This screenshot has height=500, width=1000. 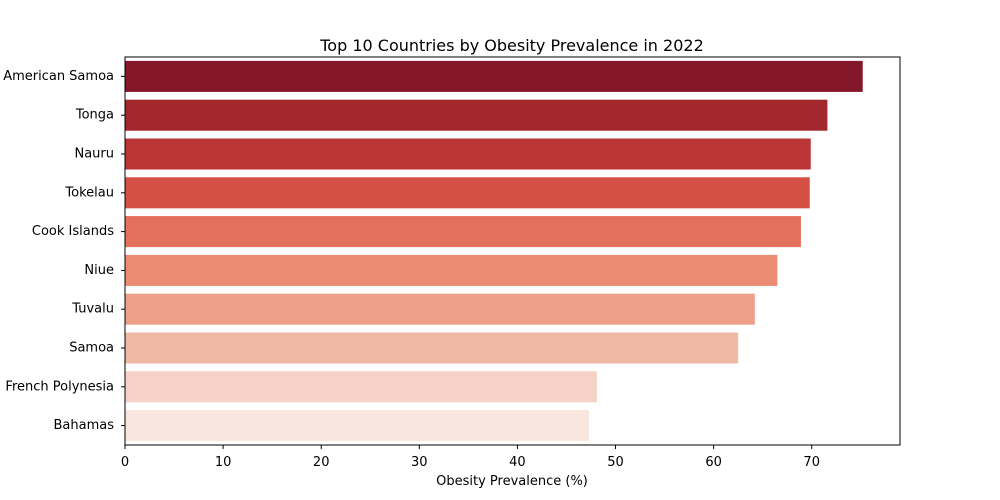 I want to click on x-tick-label: 30, so click(x=419, y=462).